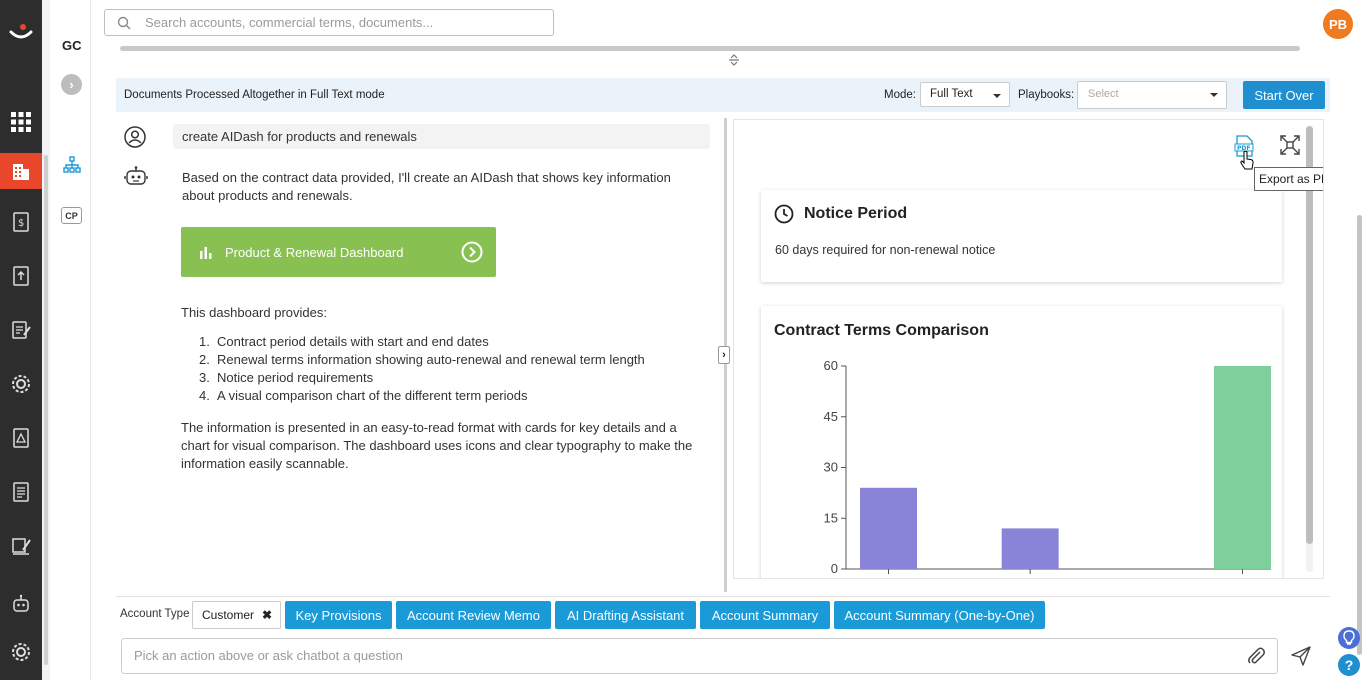  I want to click on y-tick-label: 15, so click(831, 517).